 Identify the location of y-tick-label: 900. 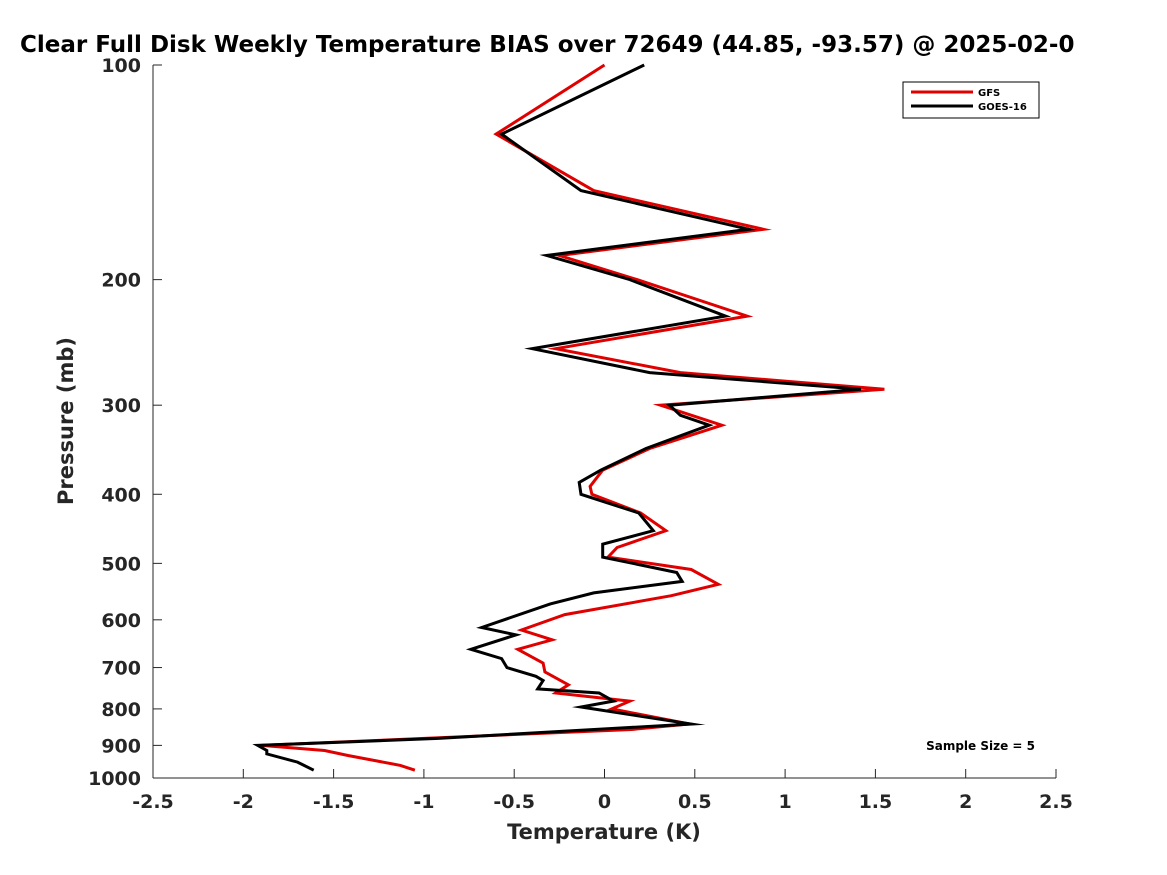
(121, 746).